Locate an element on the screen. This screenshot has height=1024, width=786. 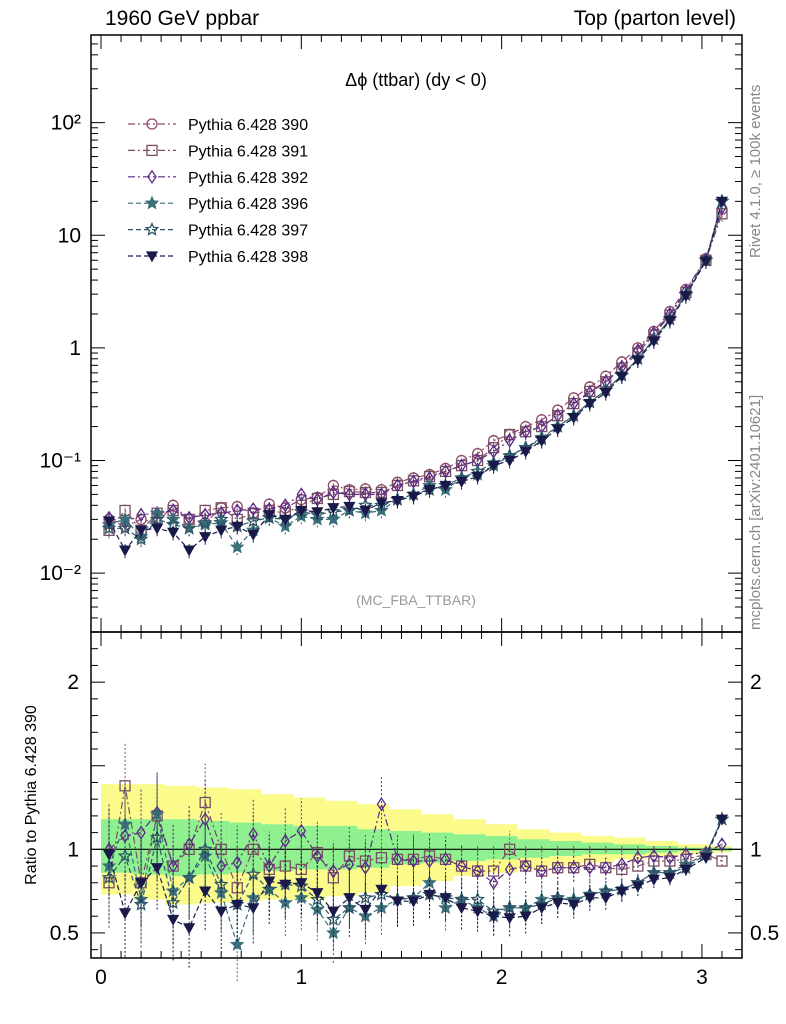
analysis-tag: (MC_FBA_TTBAR) is located at coordinates (416, 600).